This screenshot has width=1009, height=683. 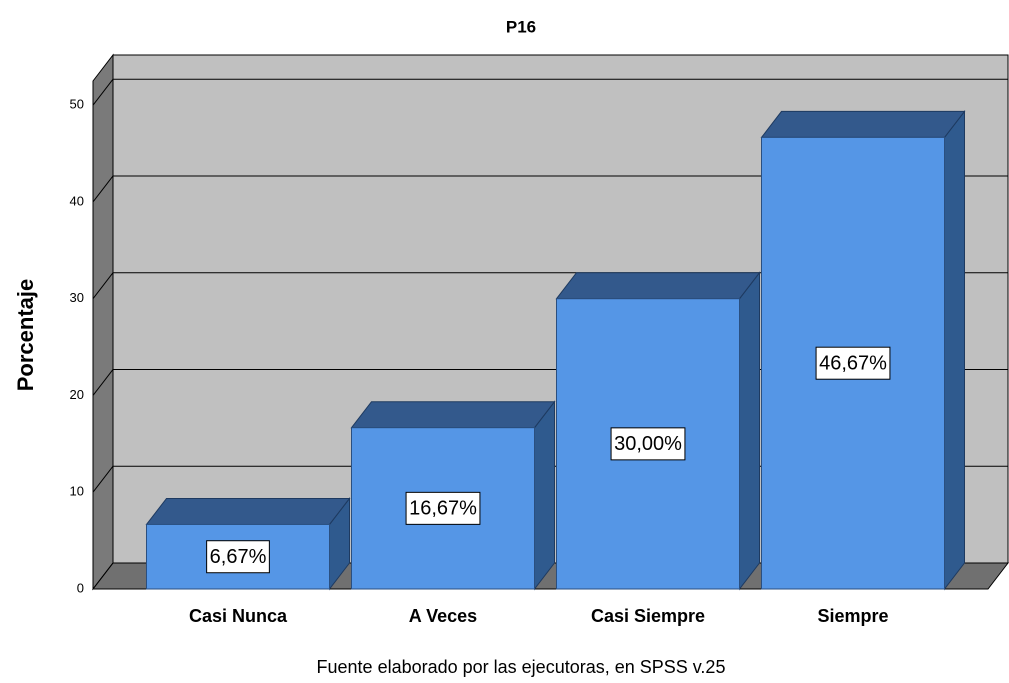 What do you see at coordinates (77, 297) in the screenshot?
I see `y-tick-label: 30` at bounding box center [77, 297].